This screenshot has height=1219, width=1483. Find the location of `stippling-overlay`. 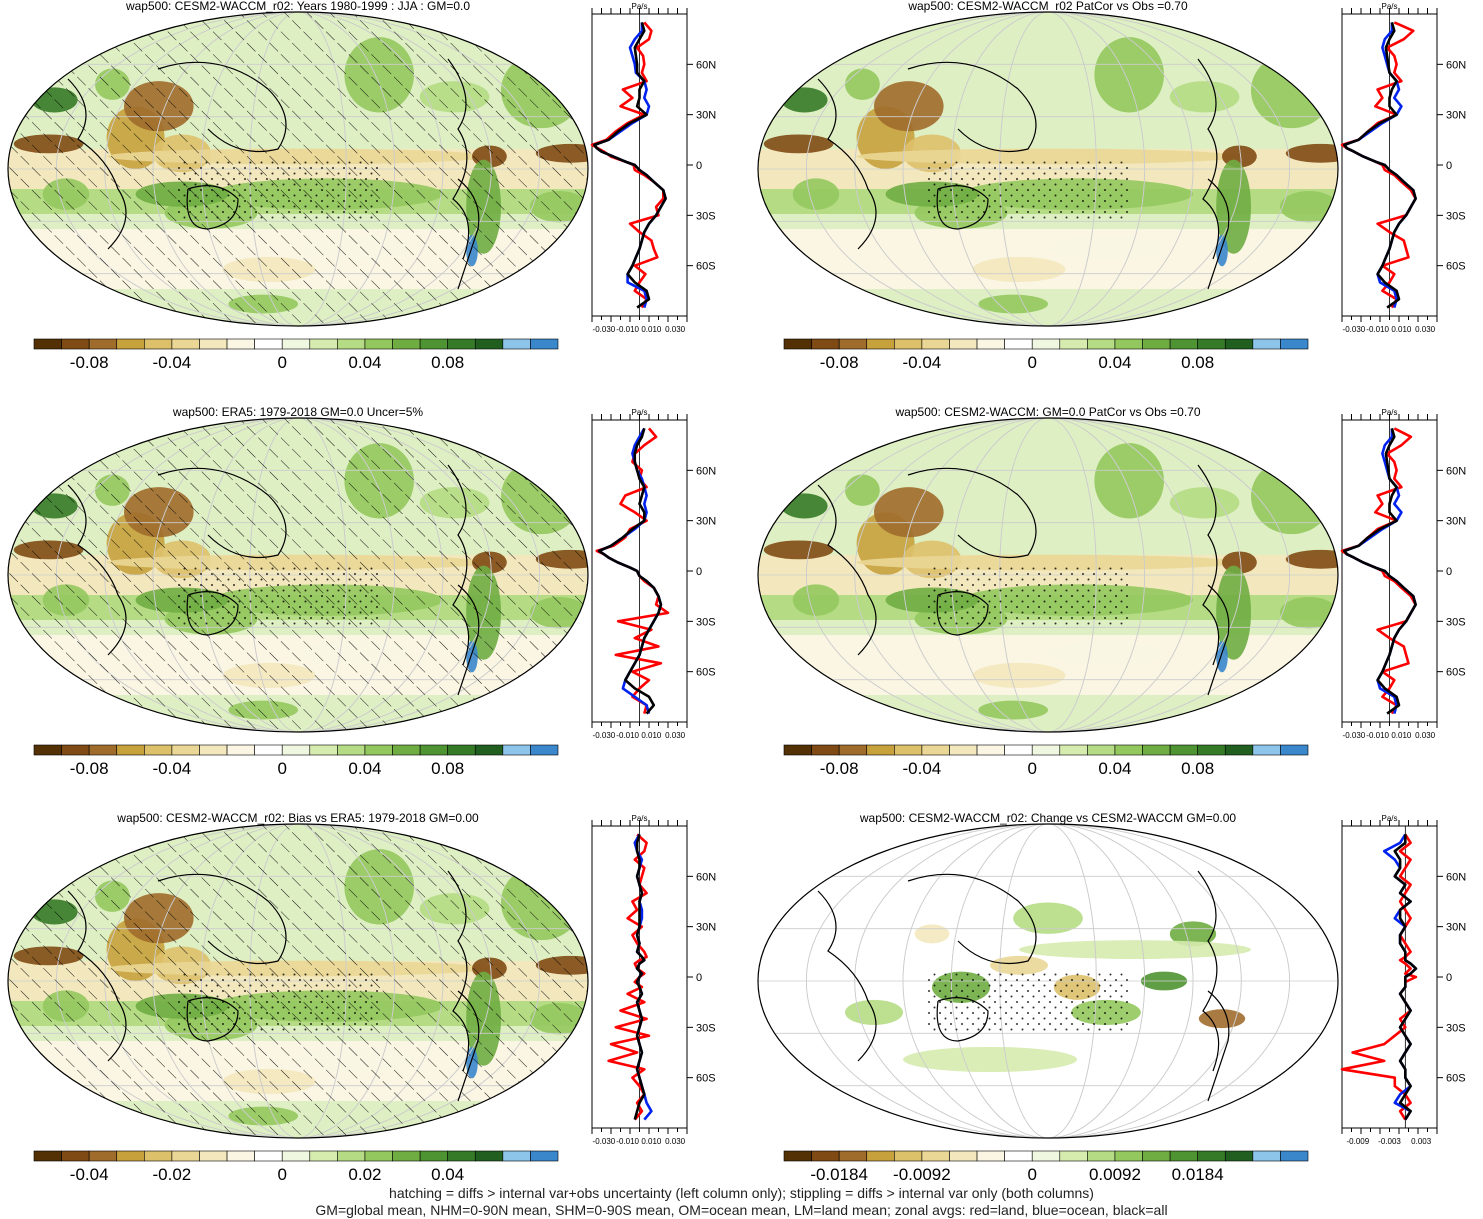

stippling-overlay is located at coordinates (1028, 595).